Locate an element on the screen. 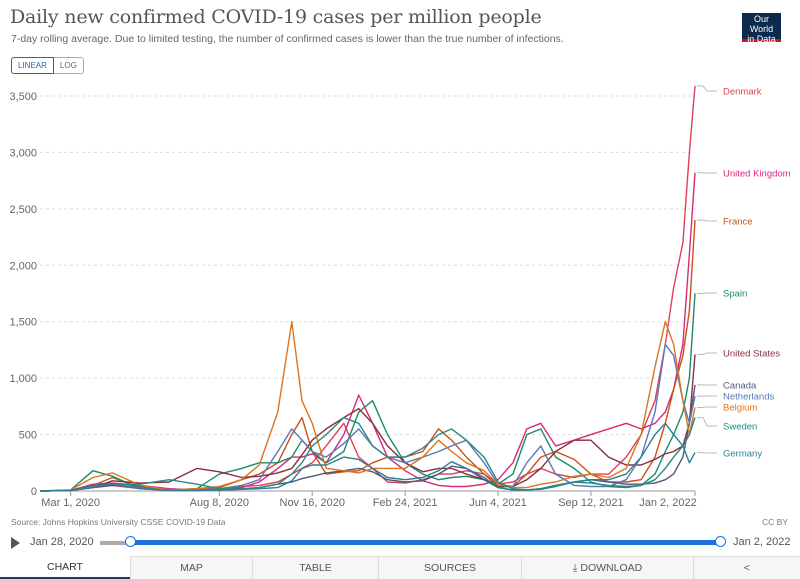  slider-start-handle is located at coordinates (130, 541).